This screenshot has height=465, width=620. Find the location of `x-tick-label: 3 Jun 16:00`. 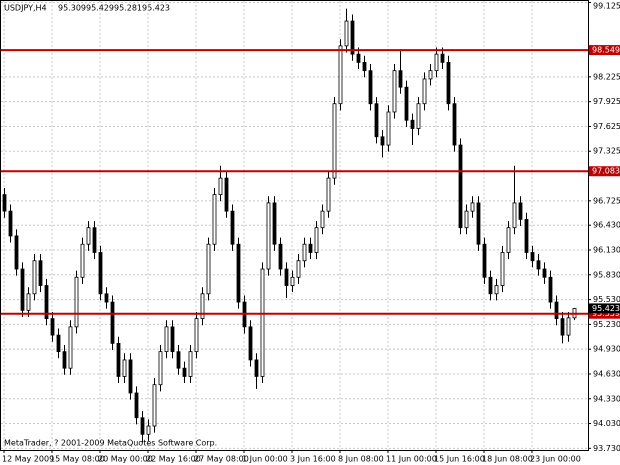

x-tick-label: 3 Jun 16:00 is located at coordinates (313, 459).